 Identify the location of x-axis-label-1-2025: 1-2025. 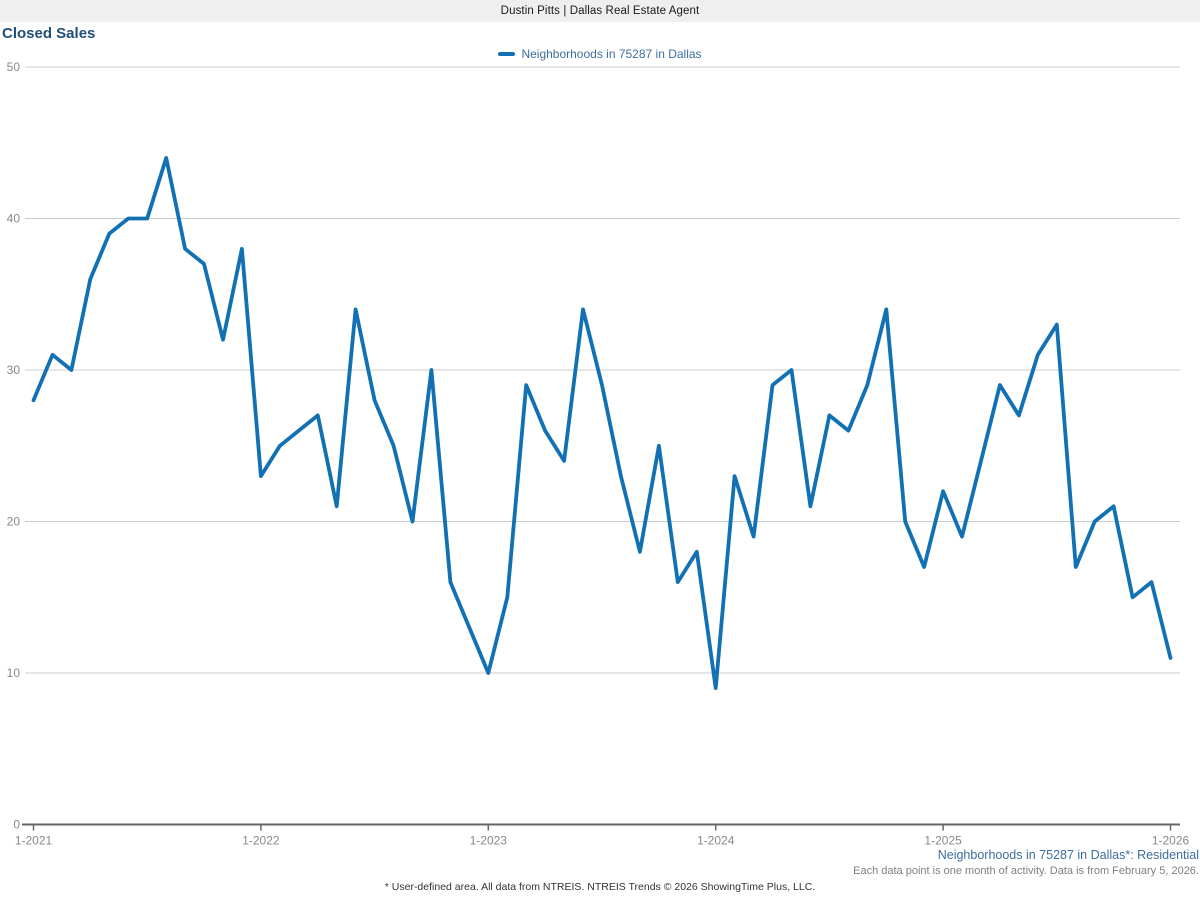
(943, 841).